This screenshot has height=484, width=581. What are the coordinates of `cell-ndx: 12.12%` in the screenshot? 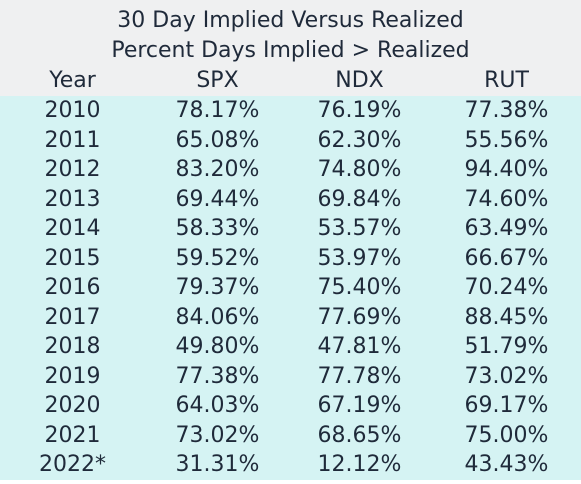 It's located at (359, 464).